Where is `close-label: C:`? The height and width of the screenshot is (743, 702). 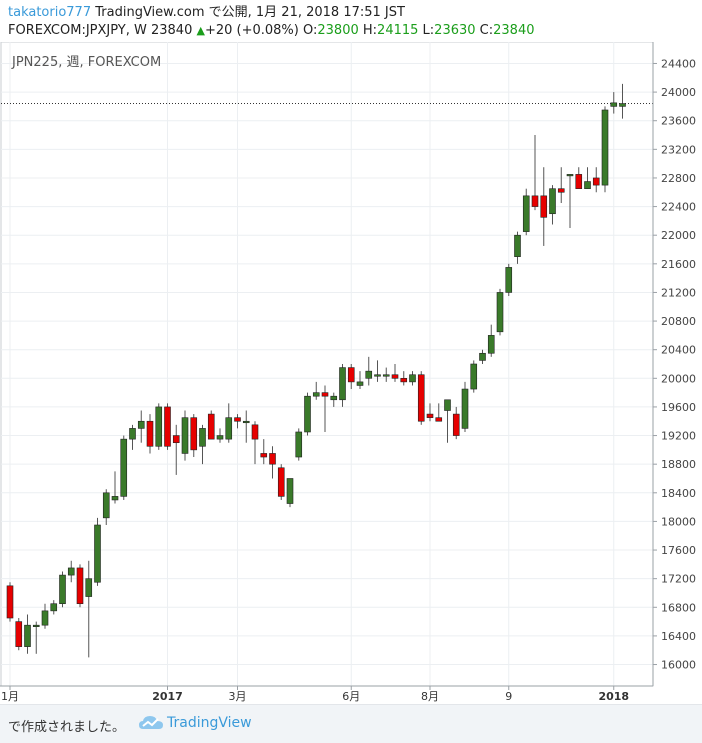
close-label: C: is located at coordinates (486, 30).